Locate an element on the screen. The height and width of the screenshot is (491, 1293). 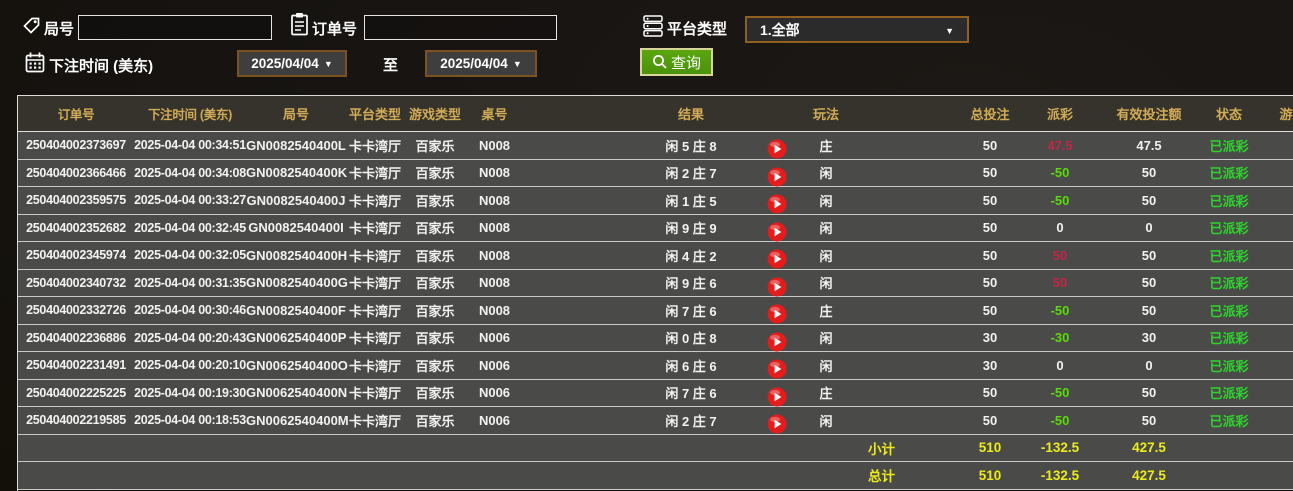
grand-total-row: 总计 510 -132.5 427.5 is located at coordinates (655, 476).